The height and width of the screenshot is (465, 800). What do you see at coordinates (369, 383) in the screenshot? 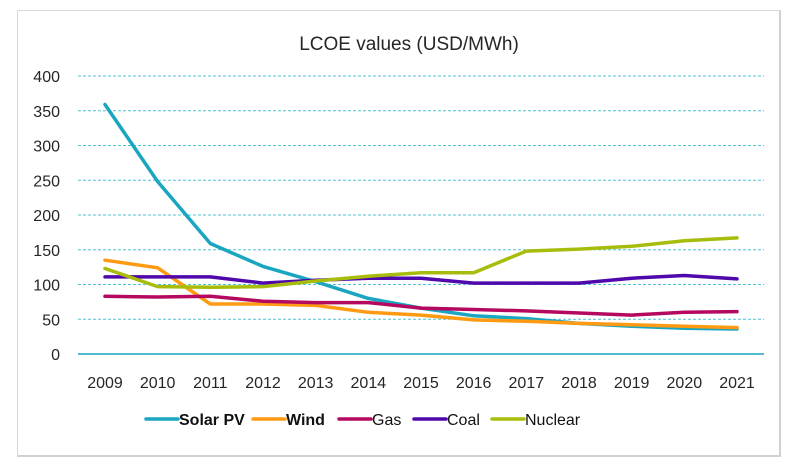
I see `x-tick-label: 2014` at bounding box center [369, 383].